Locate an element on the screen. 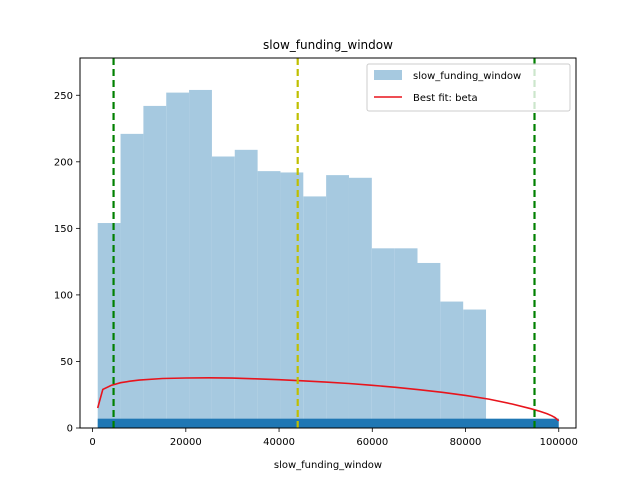 This screenshot has height=480, width=640. legend-label-histogram: slow_funding_window is located at coordinates (467, 76).